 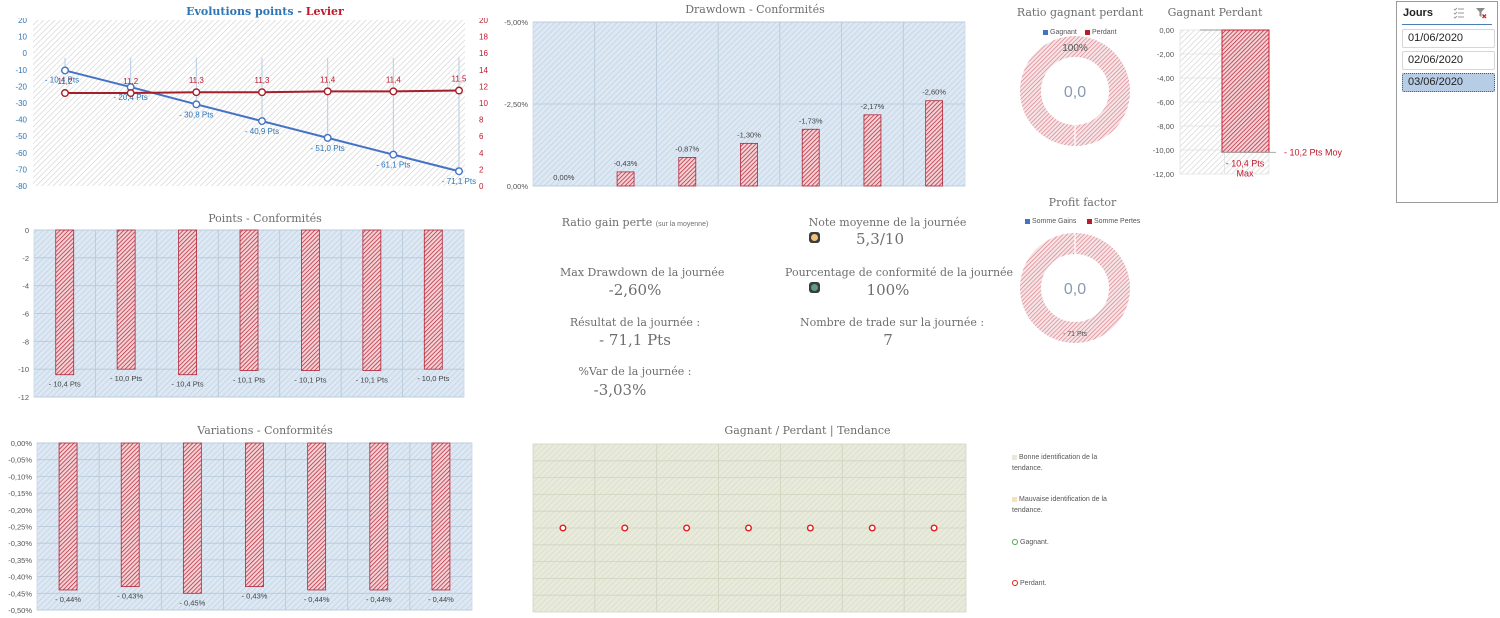 What do you see at coordinates (324, 11) in the screenshot?
I see `evolution-title-levier: Levier` at bounding box center [324, 11].